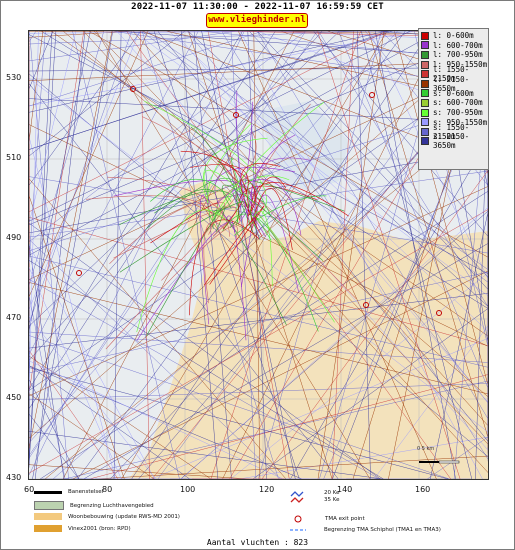 The width and height of the screenshot is (515, 550). Describe the element at coordinates (439, 462) in the screenshot. I see `scale-bar` at that location.